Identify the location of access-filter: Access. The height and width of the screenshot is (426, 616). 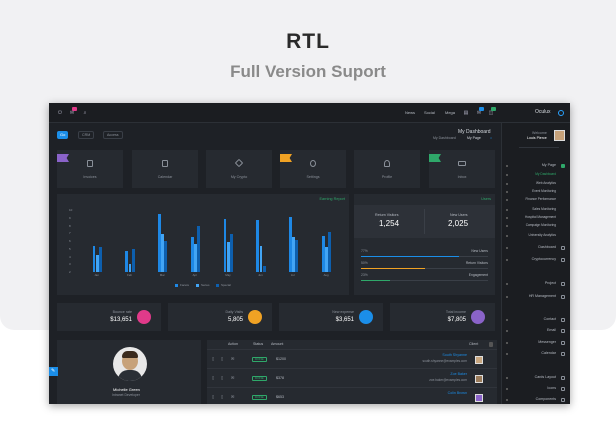
(113, 135).